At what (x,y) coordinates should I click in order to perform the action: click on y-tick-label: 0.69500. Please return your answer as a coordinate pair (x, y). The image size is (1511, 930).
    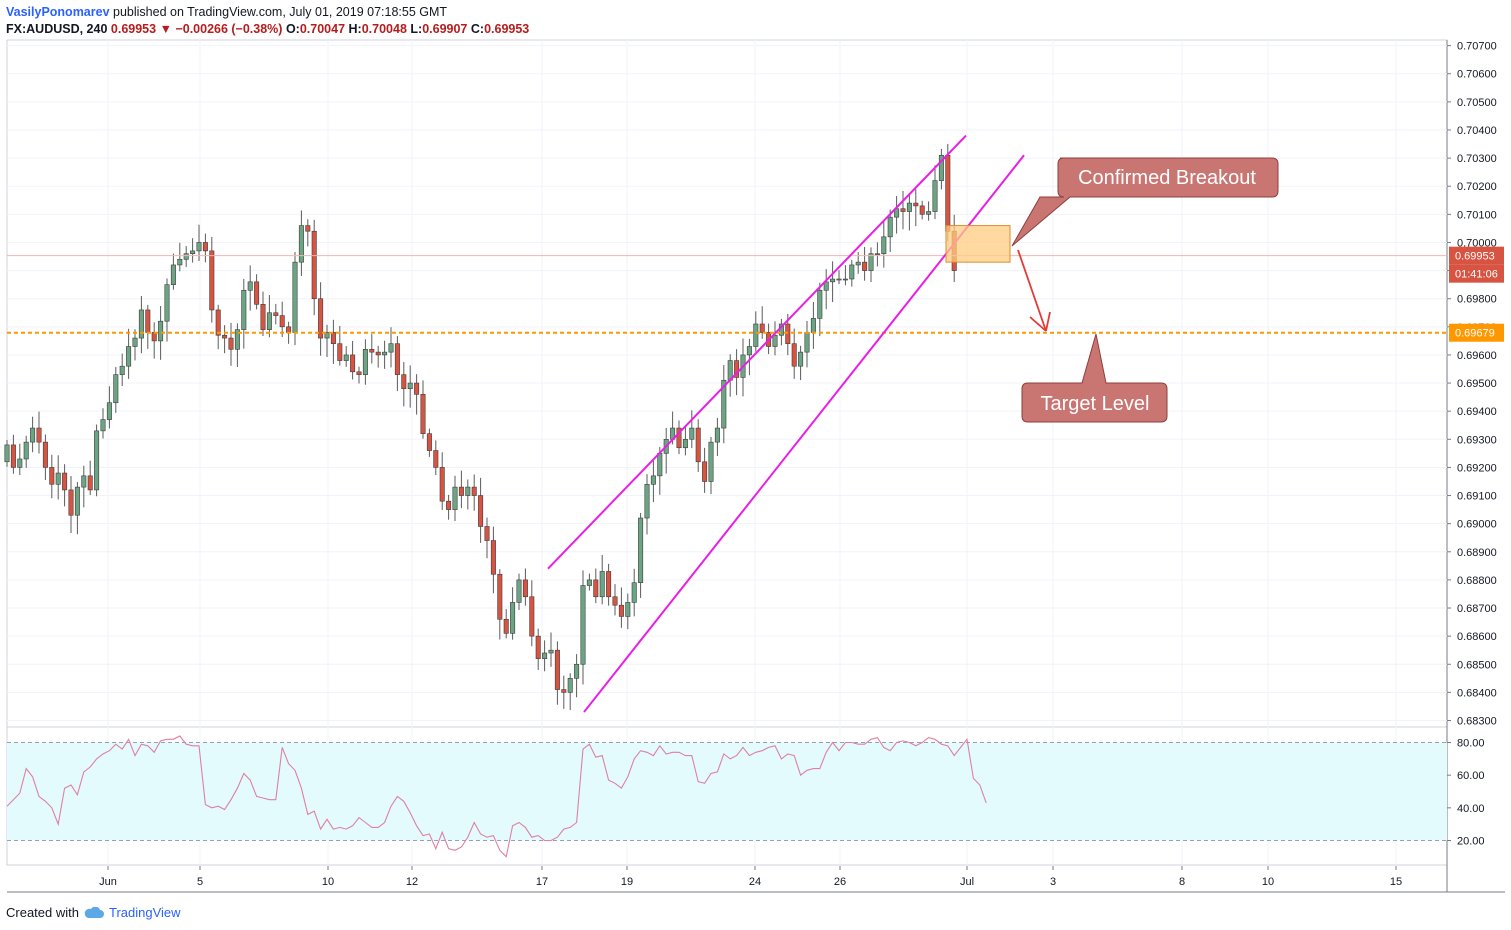
    Looking at the image, I should click on (1477, 384).